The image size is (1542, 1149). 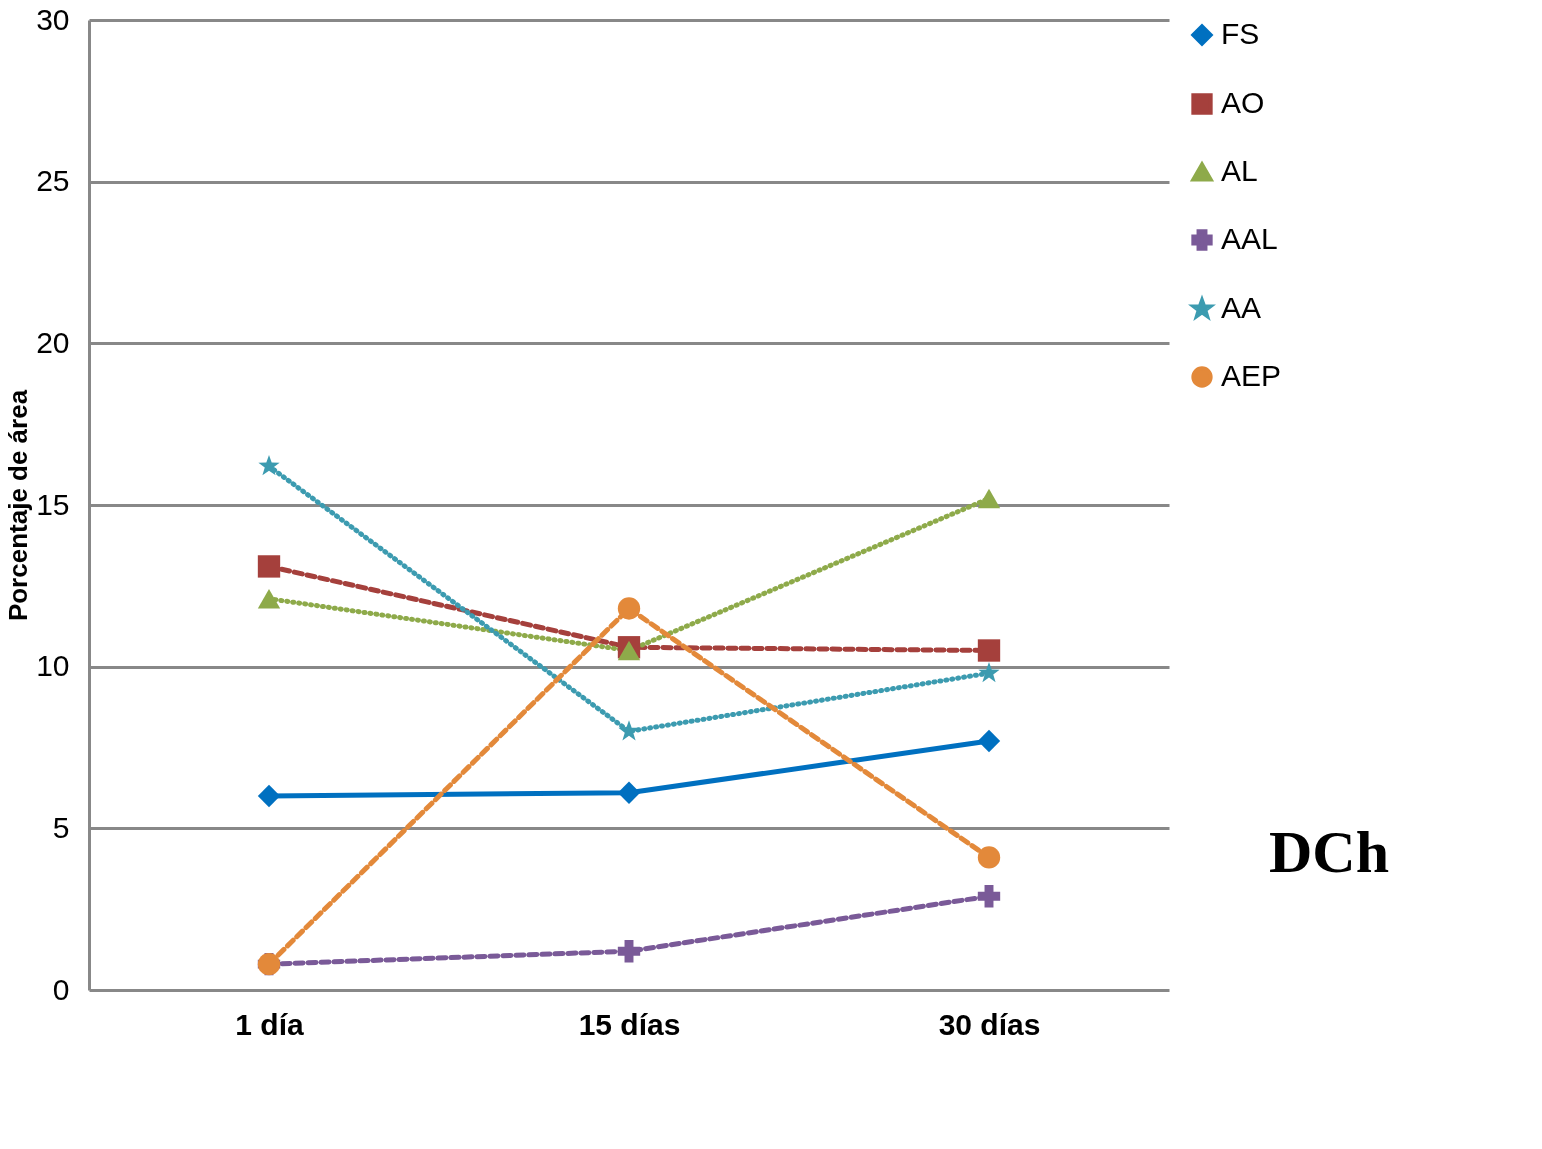 What do you see at coordinates (1329, 852) in the screenshot?
I see `text: DCh` at bounding box center [1329, 852].